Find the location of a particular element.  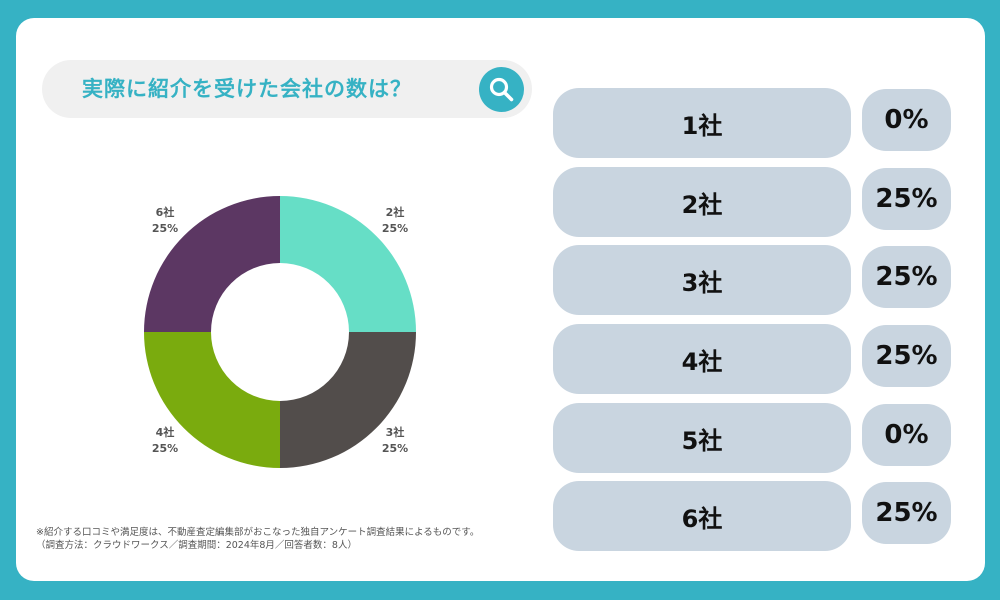

slice-category-label: 4社 is located at coordinates (165, 432).